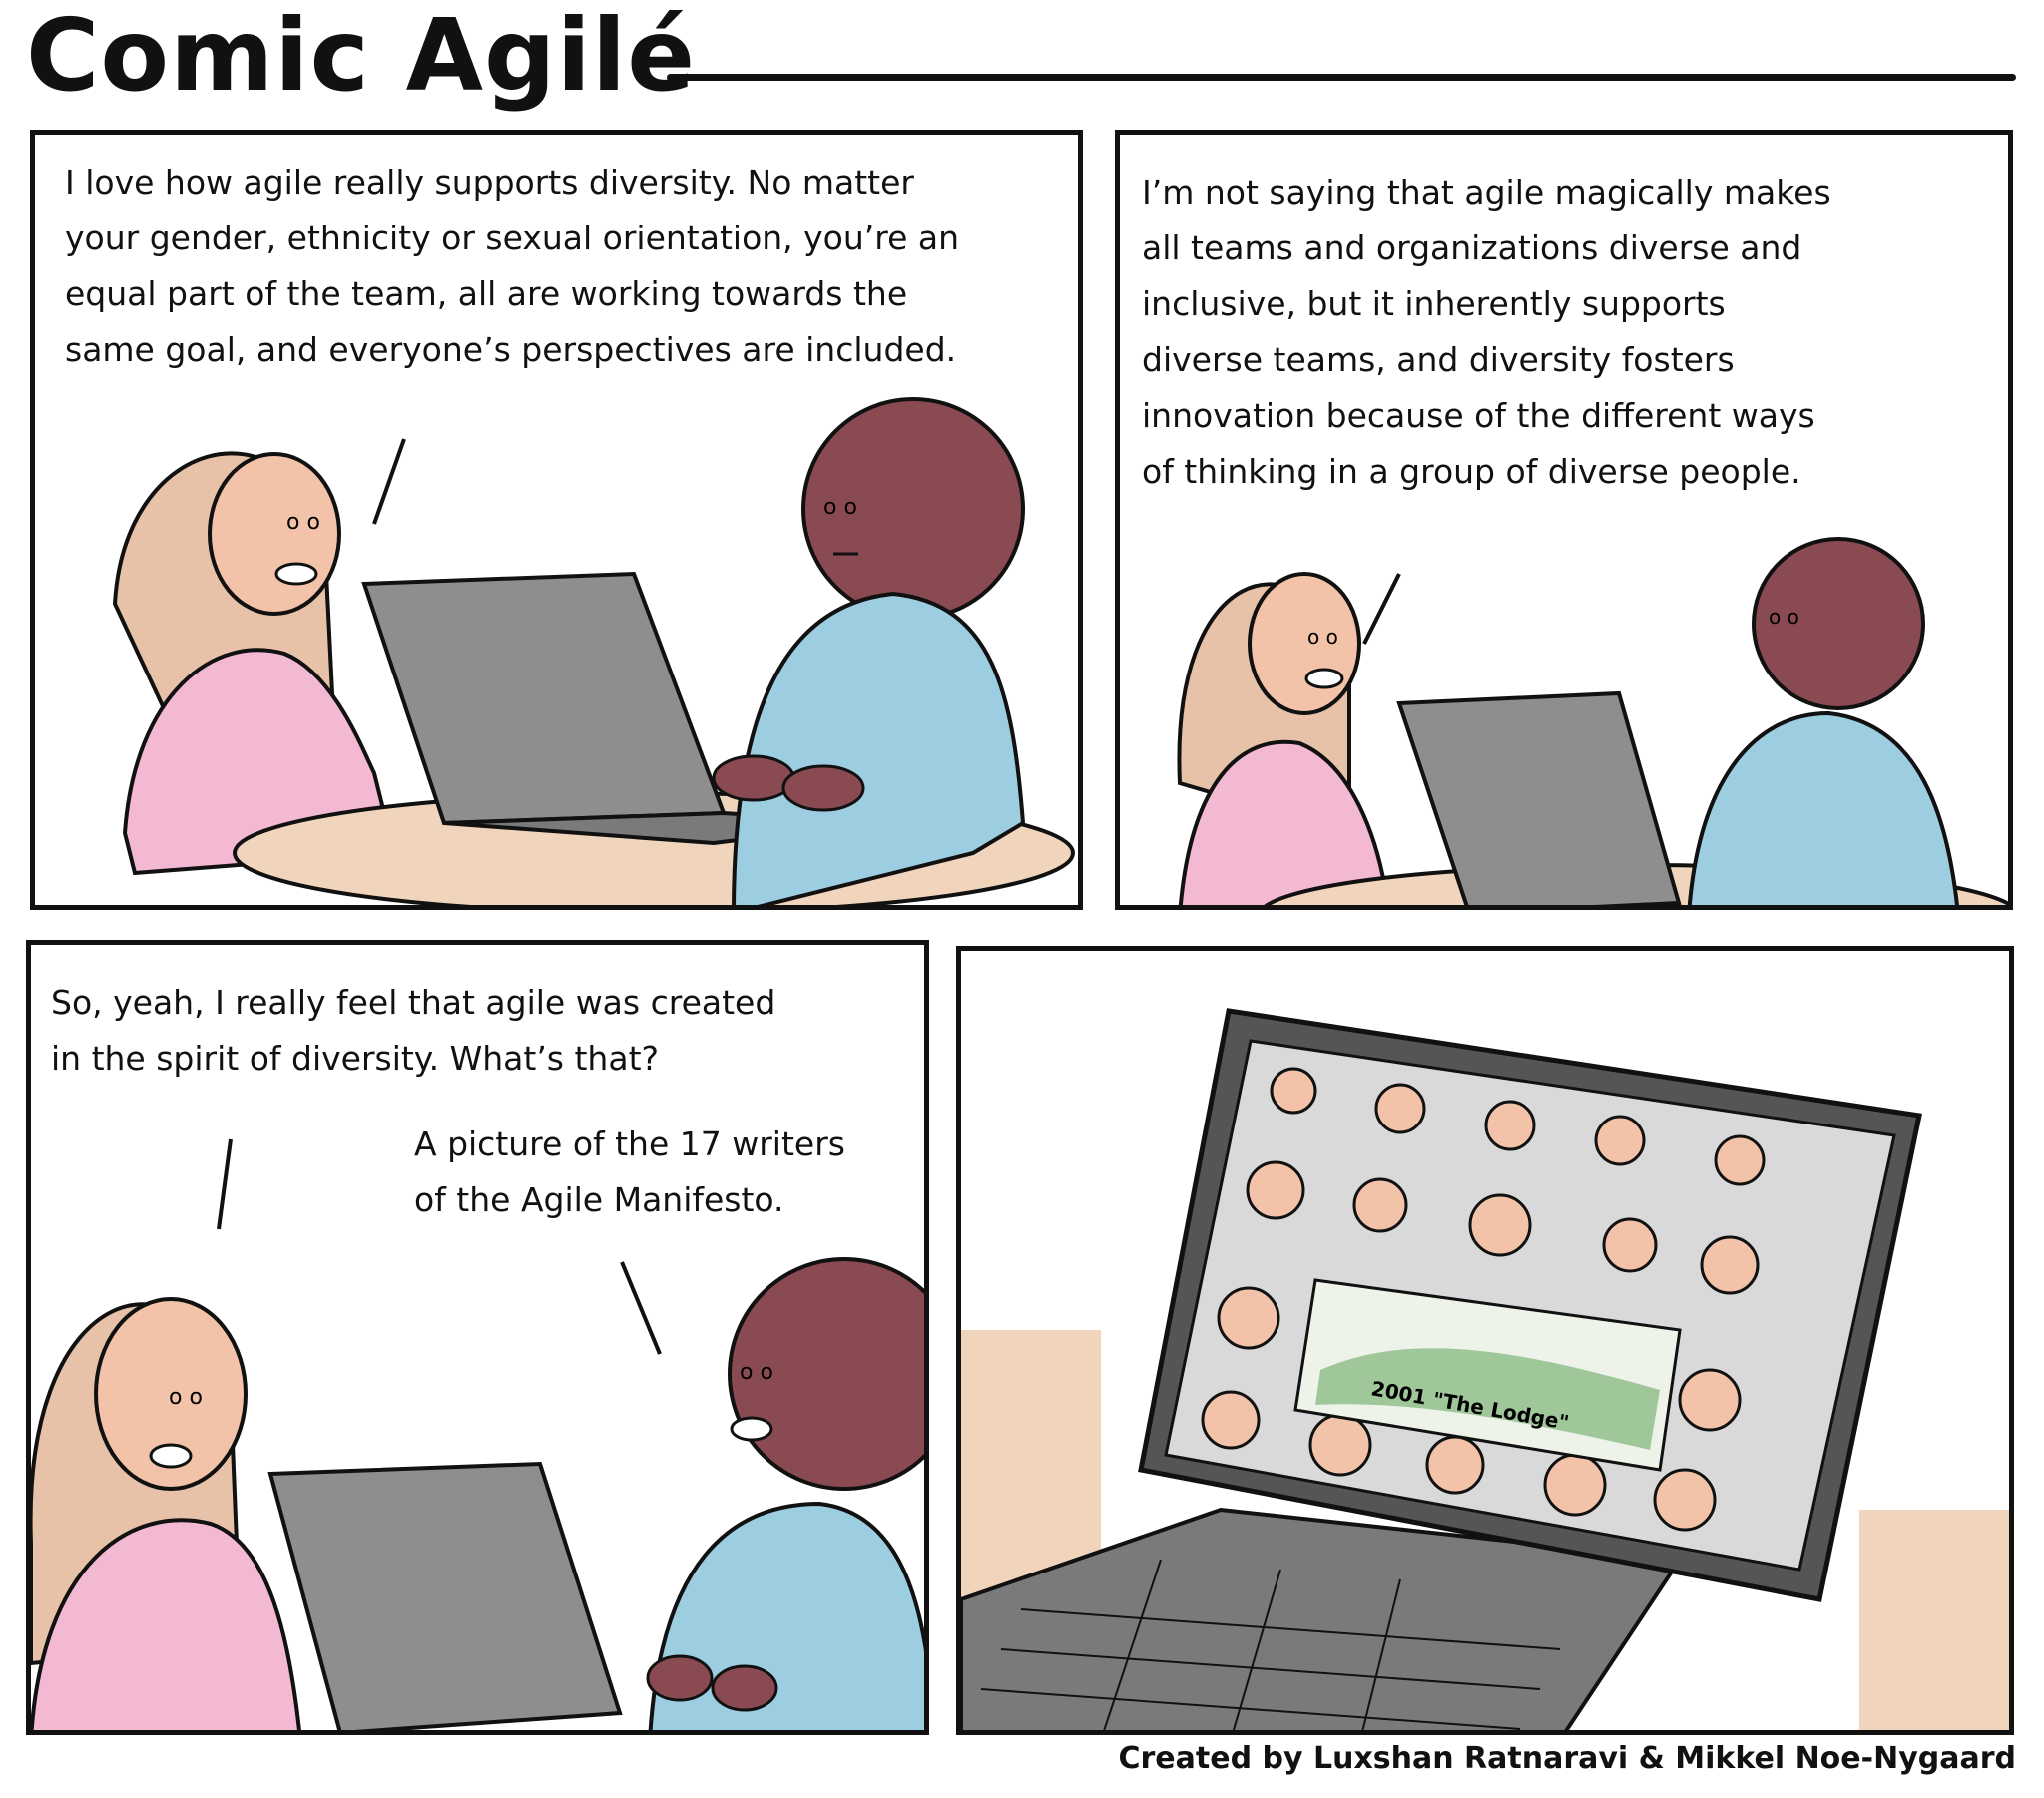  What do you see at coordinates (477, 1434) in the screenshot?
I see `panel-3-art: o o o o` at bounding box center [477, 1434].